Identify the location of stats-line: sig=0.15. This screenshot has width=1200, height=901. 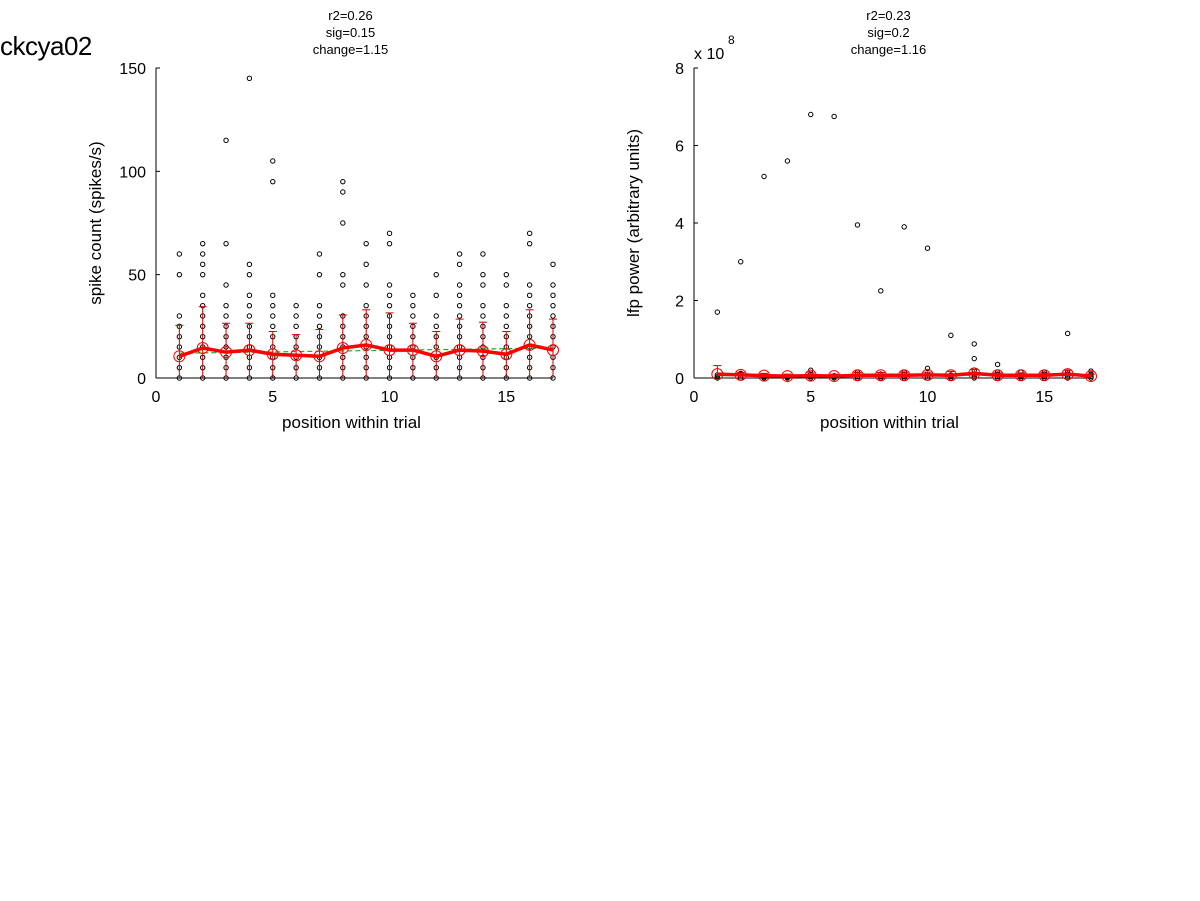
(351, 32).